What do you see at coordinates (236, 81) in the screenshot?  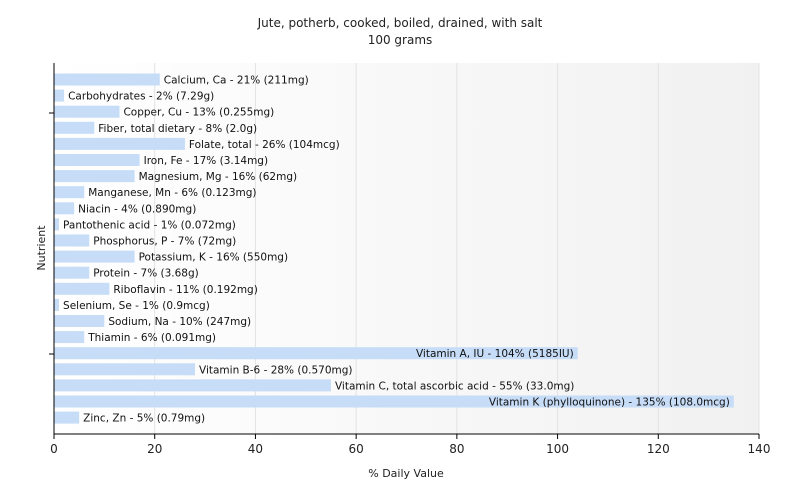 I see `bar-label: Calcium, Ca - 21% (211mg)` at bounding box center [236, 81].